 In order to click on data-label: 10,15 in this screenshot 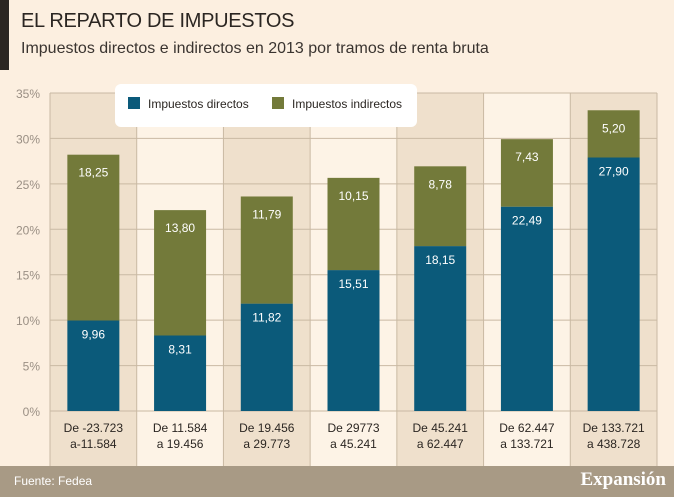, I will do `click(353, 196)`.